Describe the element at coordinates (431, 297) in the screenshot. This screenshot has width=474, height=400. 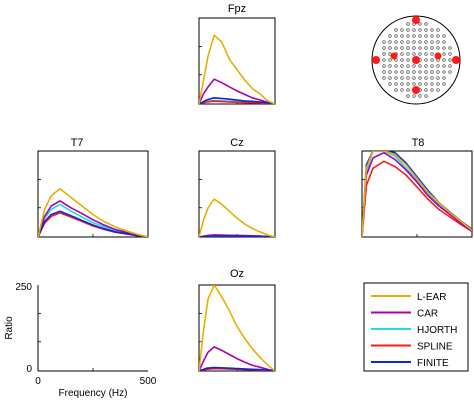
I see `legend-label-l-ear: L-EAR` at that location.